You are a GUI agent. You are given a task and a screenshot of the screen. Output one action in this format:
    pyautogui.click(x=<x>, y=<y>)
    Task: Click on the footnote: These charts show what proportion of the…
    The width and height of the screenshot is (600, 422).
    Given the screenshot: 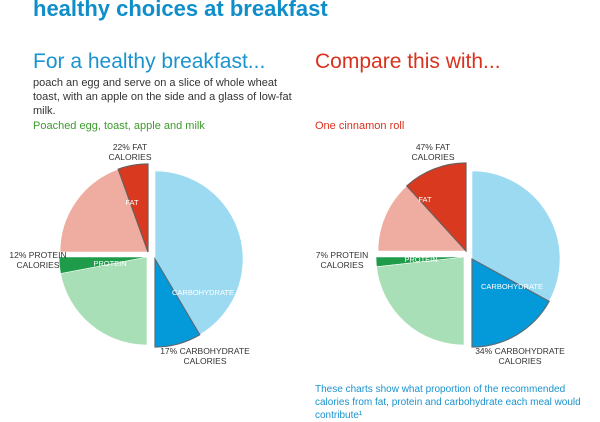 What is the action you would take?
    pyautogui.click(x=448, y=402)
    